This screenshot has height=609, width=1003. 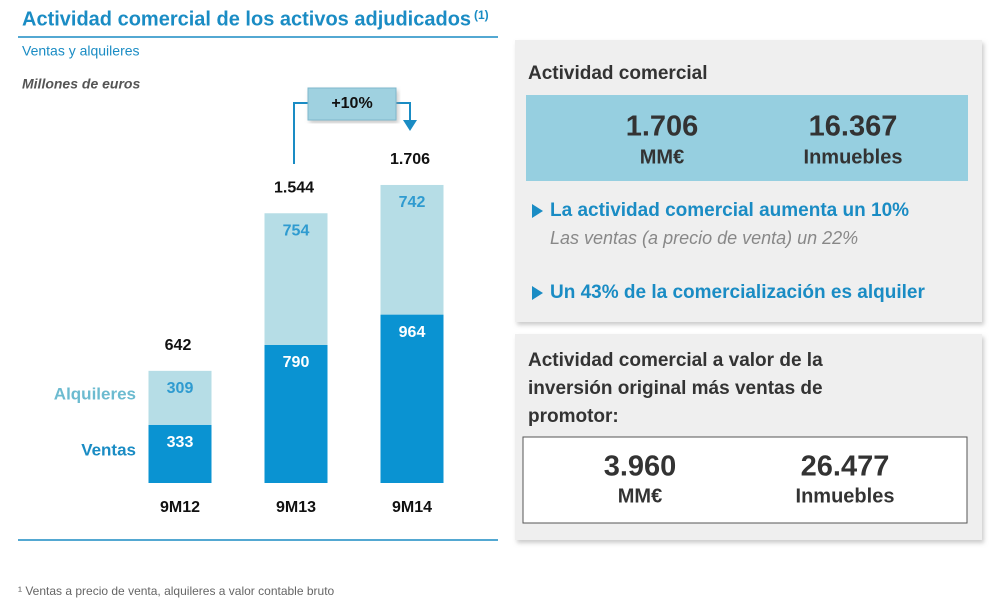 What do you see at coordinates (108, 449) in the screenshot?
I see `legend-entry: Ventas` at bounding box center [108, 449].